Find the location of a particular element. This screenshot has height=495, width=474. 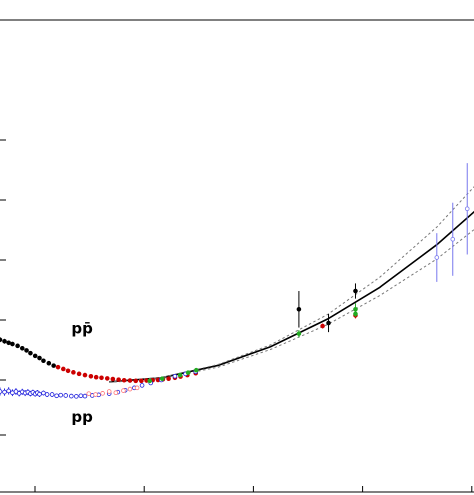

data-point-collider-red is located at coordinates (322, 326).